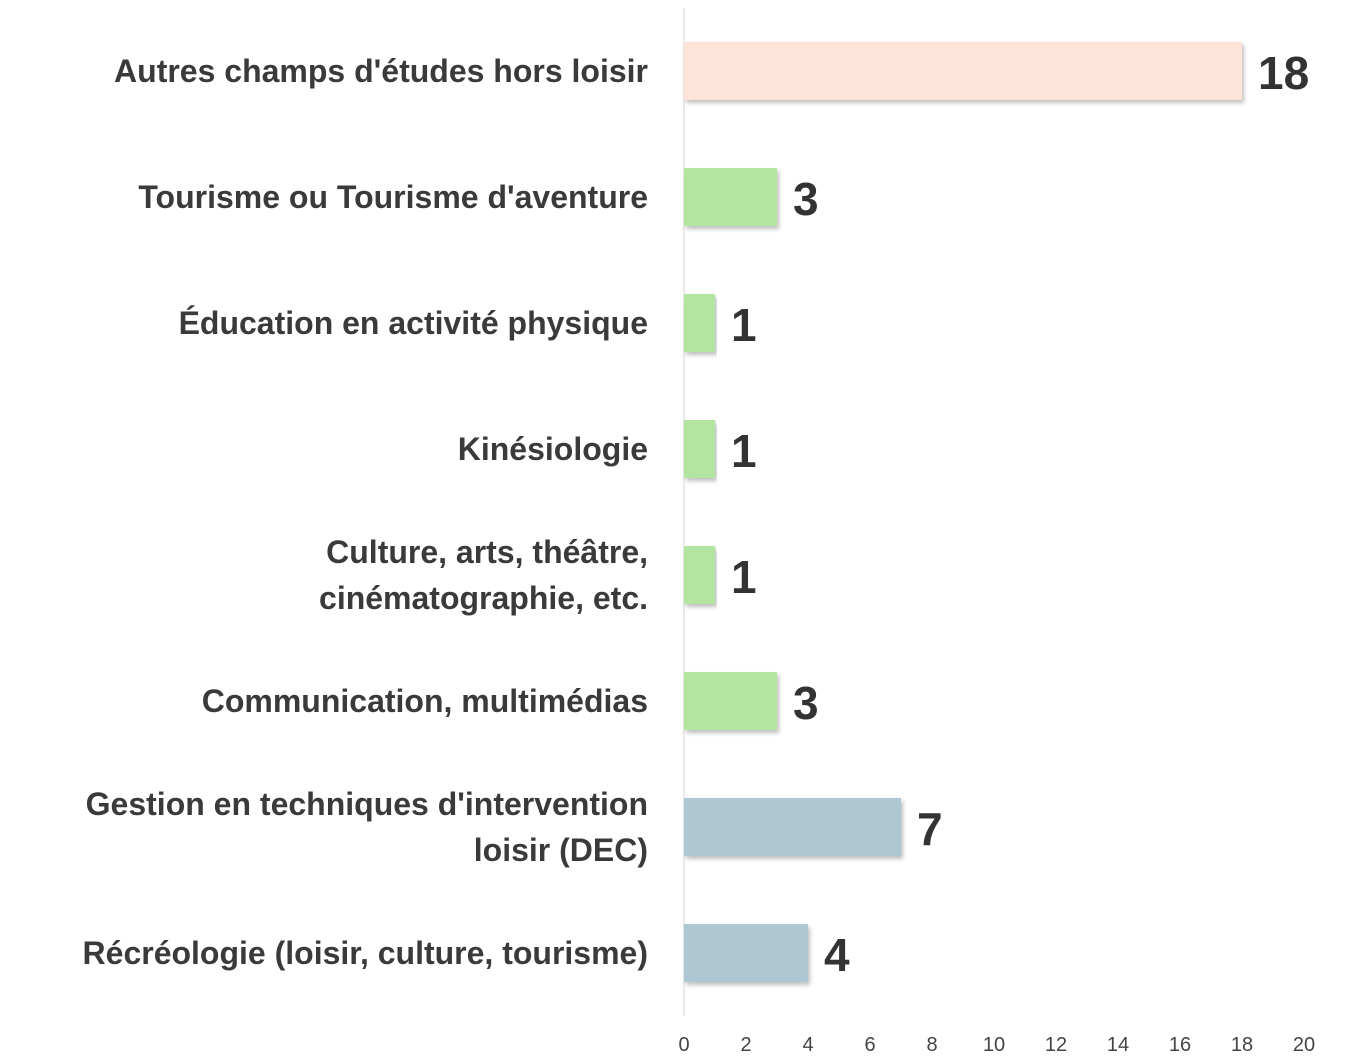  I want to click on x-tick-label: 18, so click(1242, 1045).